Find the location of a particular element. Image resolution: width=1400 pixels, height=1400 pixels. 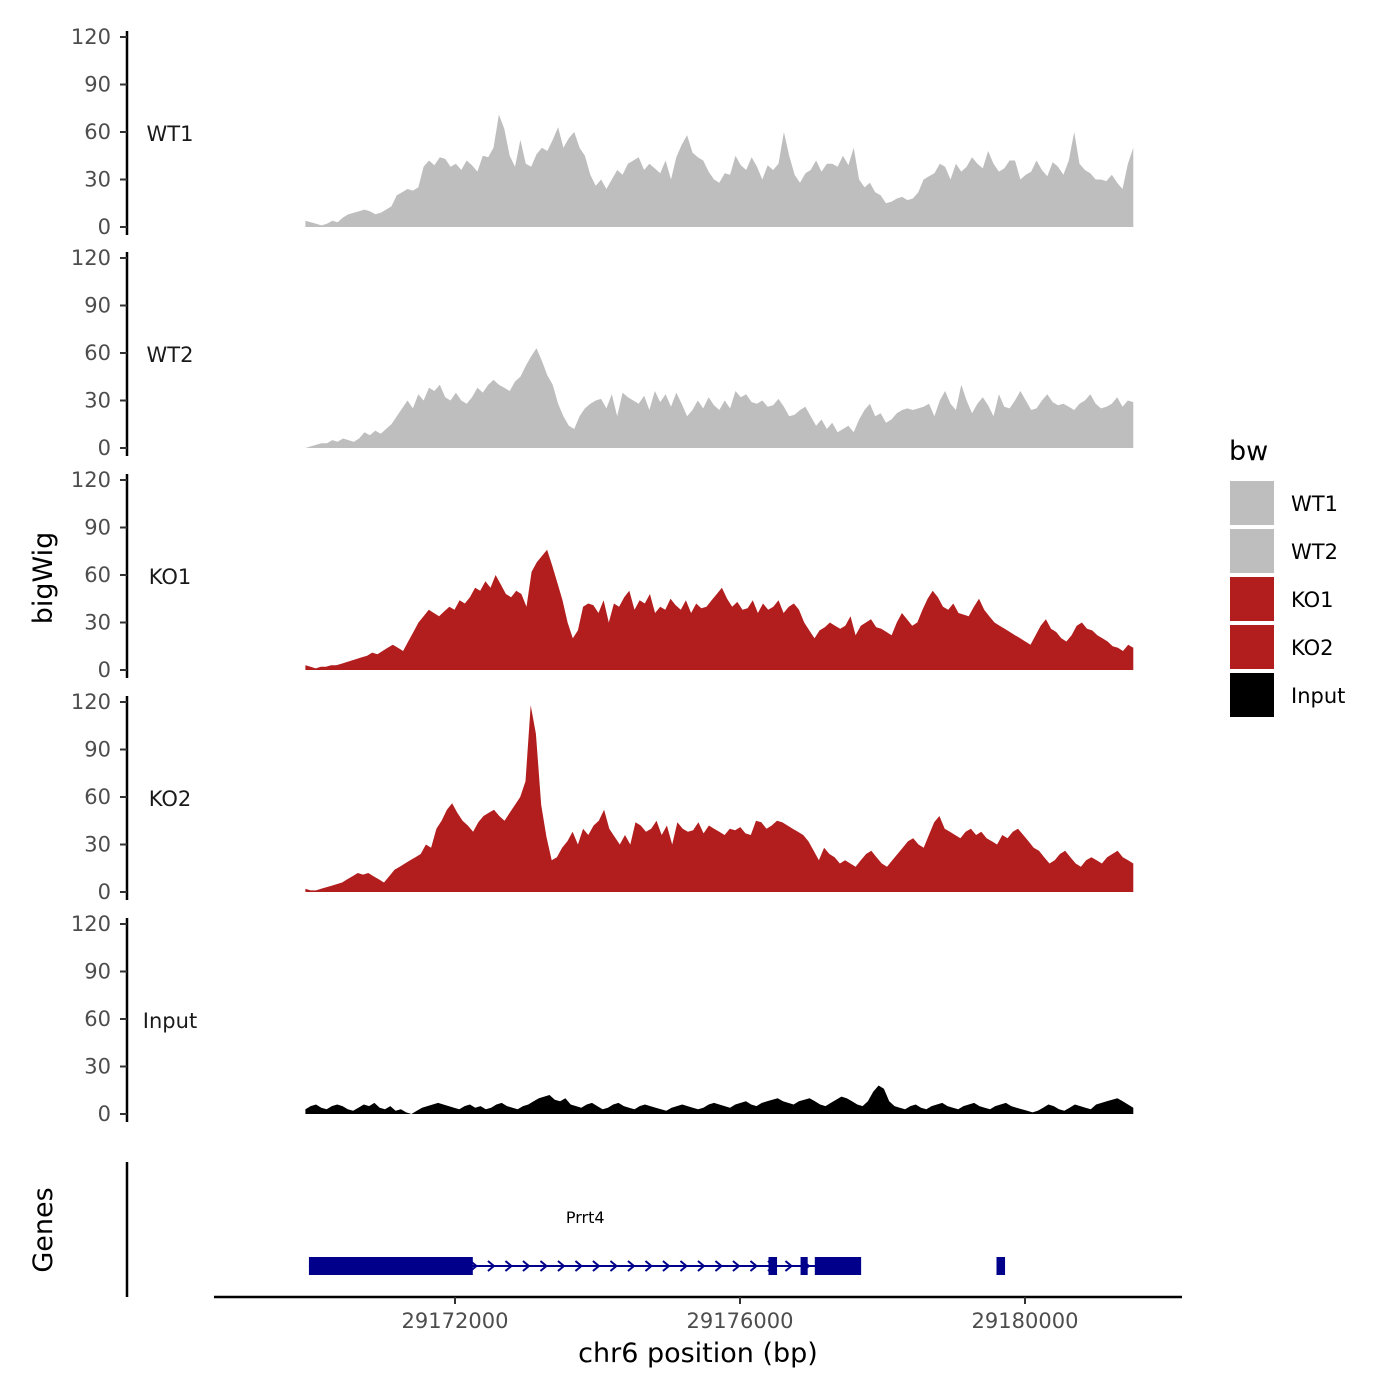

coverage-area-wt2 is located at coordinates (719, 398).